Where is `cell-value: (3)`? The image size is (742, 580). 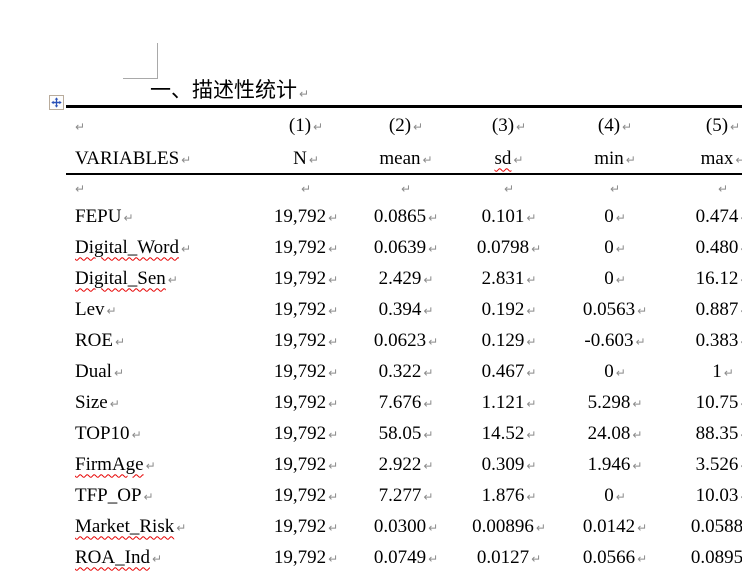 cell-value: (3) is located at coordinates (503, 125).